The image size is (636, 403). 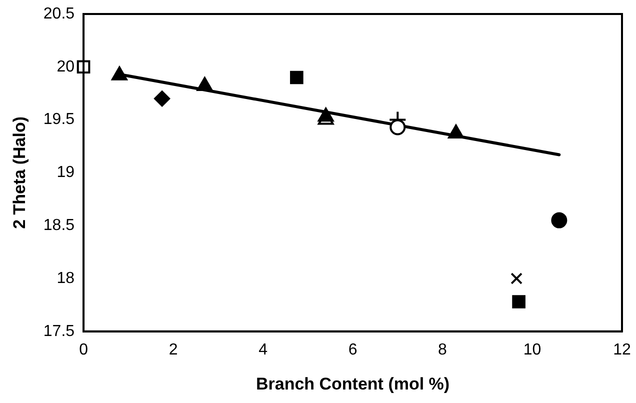 I want to click on x-tick-label: 10, so click(x=532, y=349).